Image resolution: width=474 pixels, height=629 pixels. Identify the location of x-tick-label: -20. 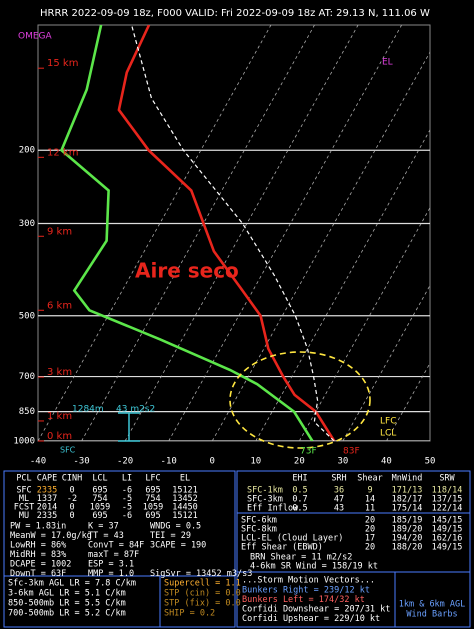
(125, 462).